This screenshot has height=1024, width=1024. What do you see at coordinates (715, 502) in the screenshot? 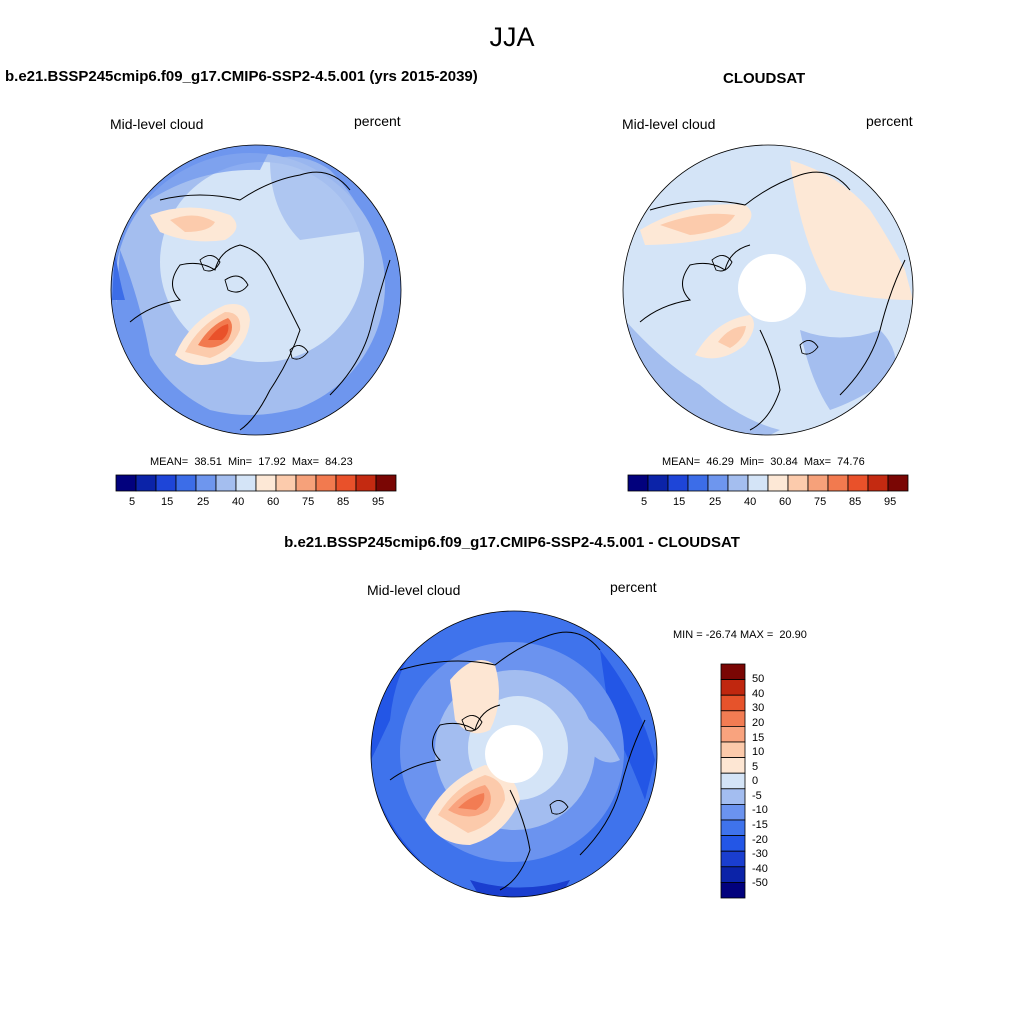
I see `cbar-obs-tick: 25` at bounding box center [715, 502].